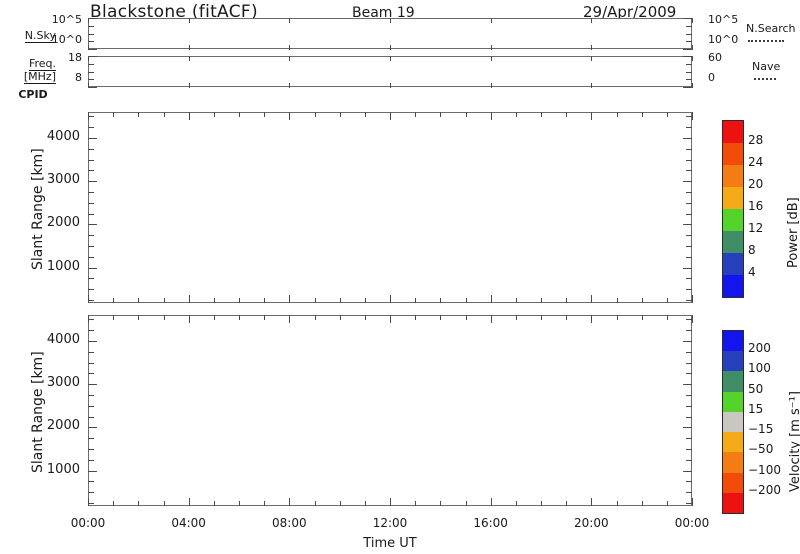  Describe the element at coordinates (756, 162) in the screenshot. I see `power_colorbar-tick-label-2: 24` at that location.